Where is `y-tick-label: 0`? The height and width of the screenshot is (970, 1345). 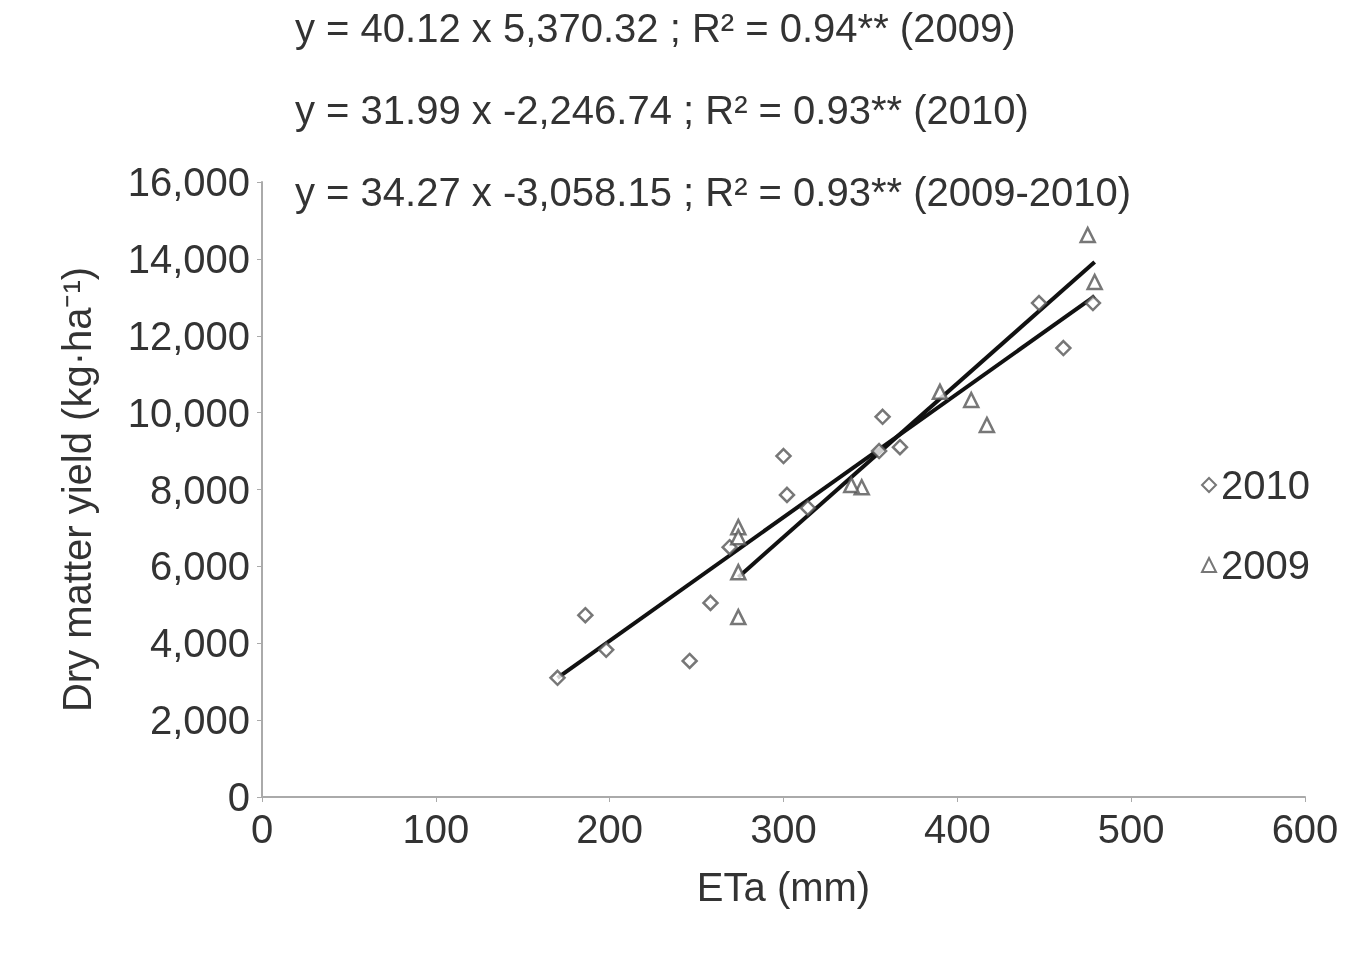
y-tick-label: 0 is located at coordinates (238, 797).